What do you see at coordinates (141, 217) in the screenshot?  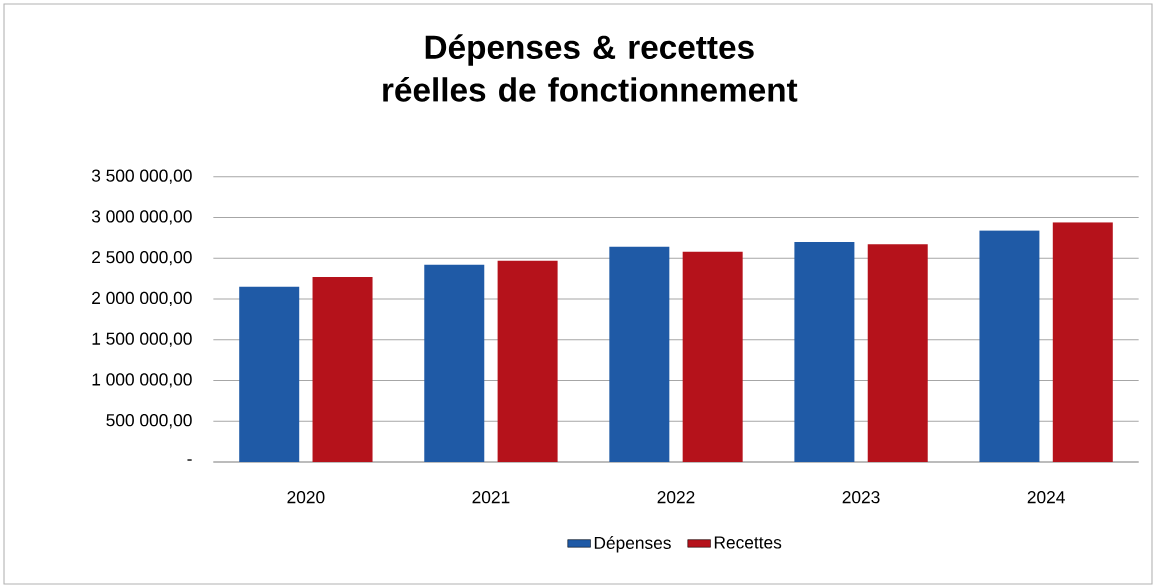 I see `y-tick-label: 3 000 000,00` at bounding box center [141, 217].